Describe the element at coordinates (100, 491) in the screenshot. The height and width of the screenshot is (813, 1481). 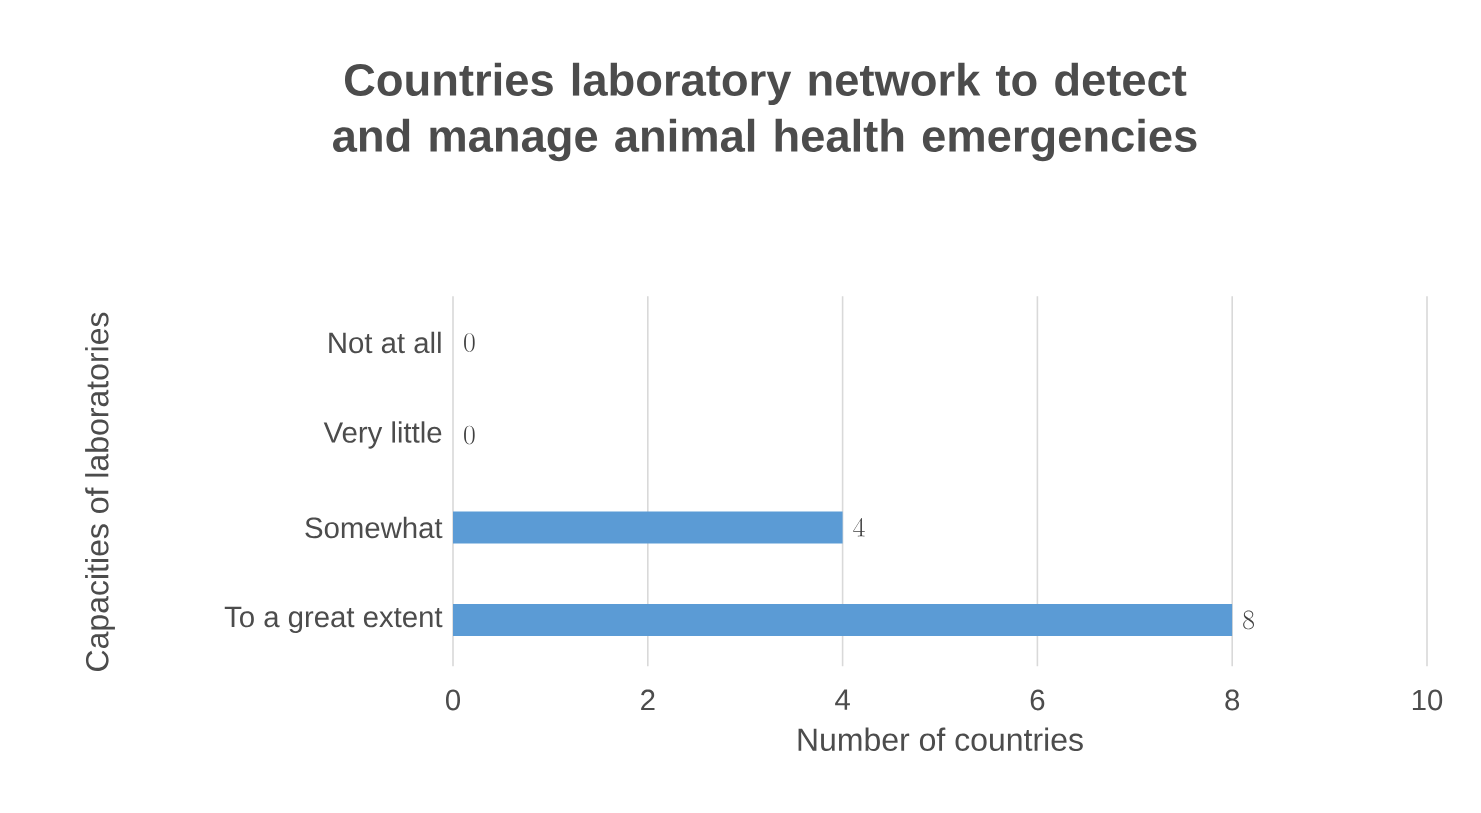
I see `y-axis-title: Capacities of laboratories` at that location.